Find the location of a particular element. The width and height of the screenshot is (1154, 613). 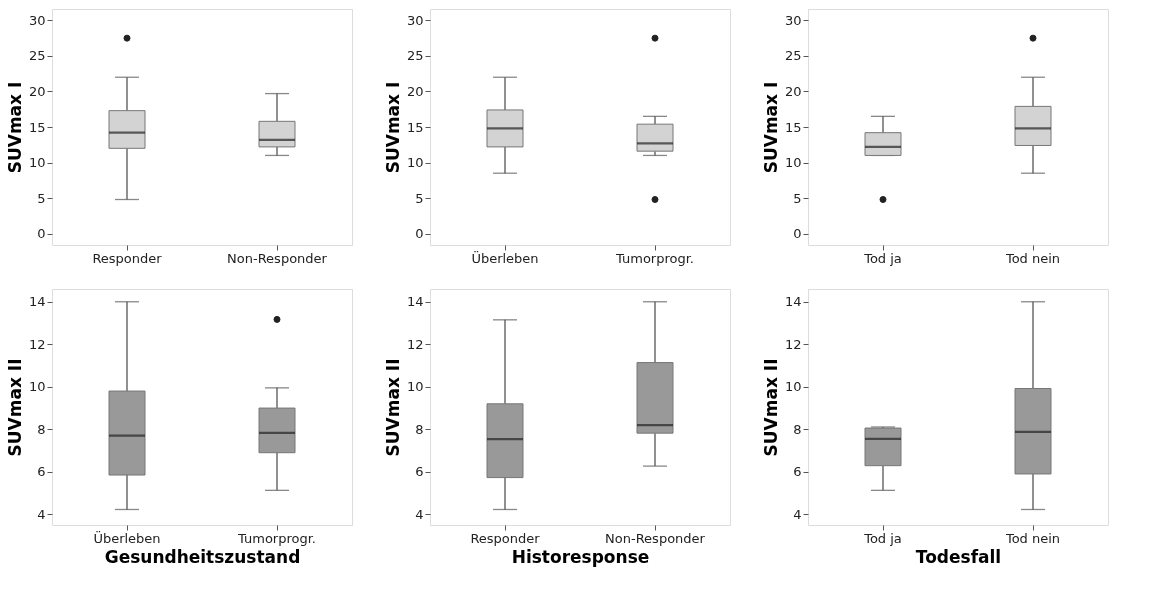

x-axis-title: Todesfall is located at coordinates (958, 556).